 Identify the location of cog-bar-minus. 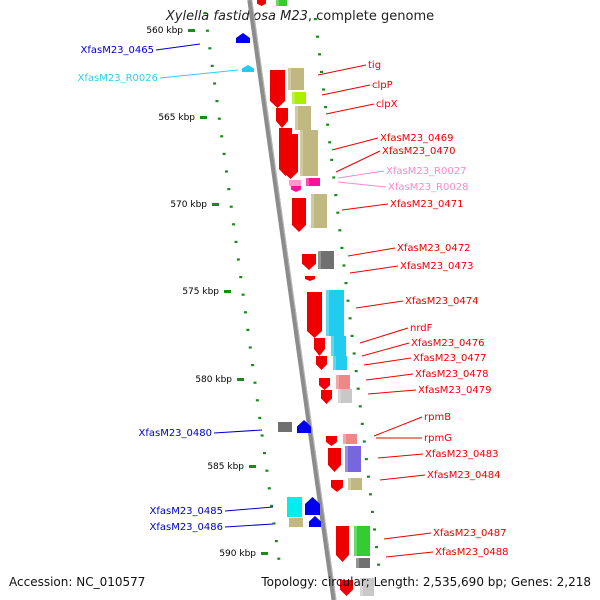
(296, 522).